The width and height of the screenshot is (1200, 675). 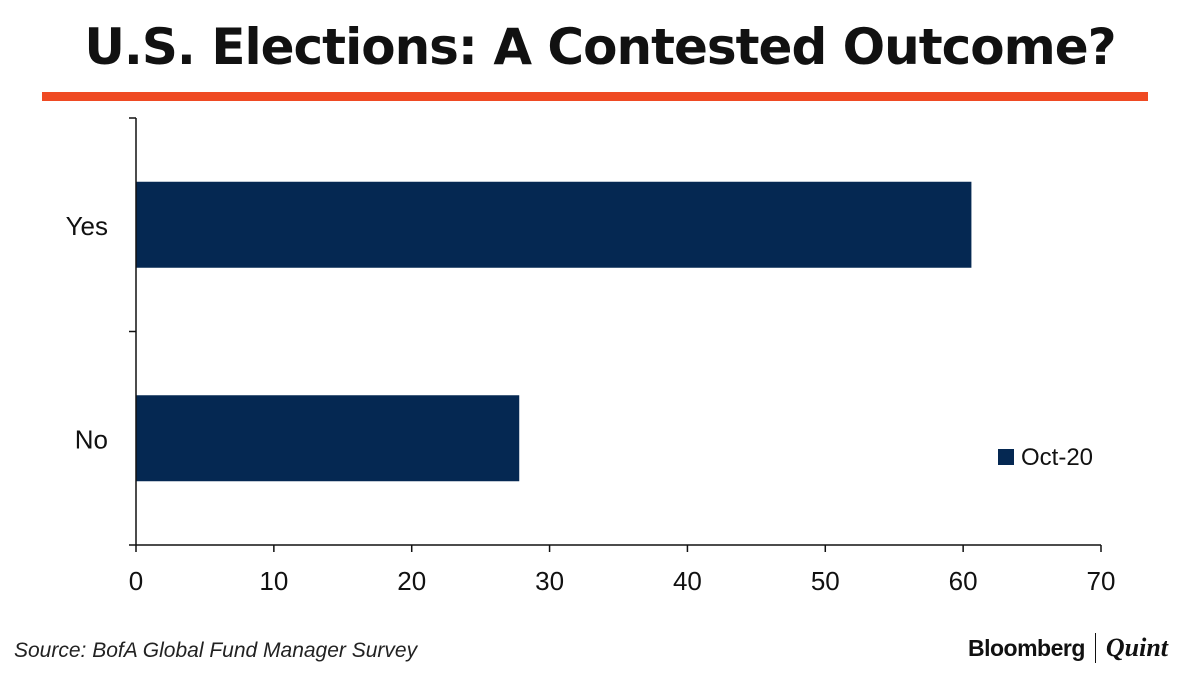 What do you see at coordinates (825, 581) in the screenshot?
I see `x-tick-label: 50` at bounding box center [825, 581].